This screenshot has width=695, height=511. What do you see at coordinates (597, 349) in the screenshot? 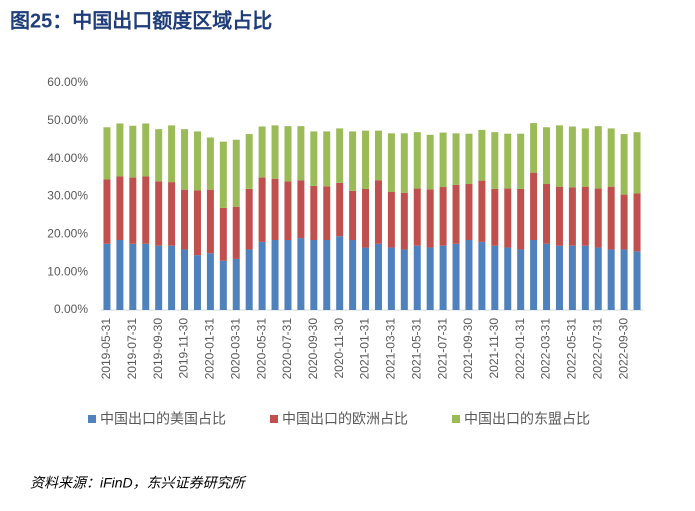
I see `x-tick-label: 2022-07-31` at bounding box center [597, 349].